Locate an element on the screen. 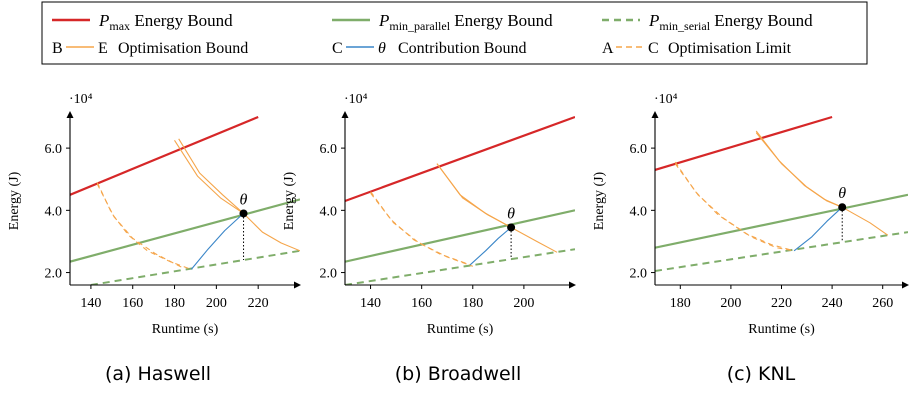  legend-entry: Pmax Energy Bound is located at coordinates (142, 22).